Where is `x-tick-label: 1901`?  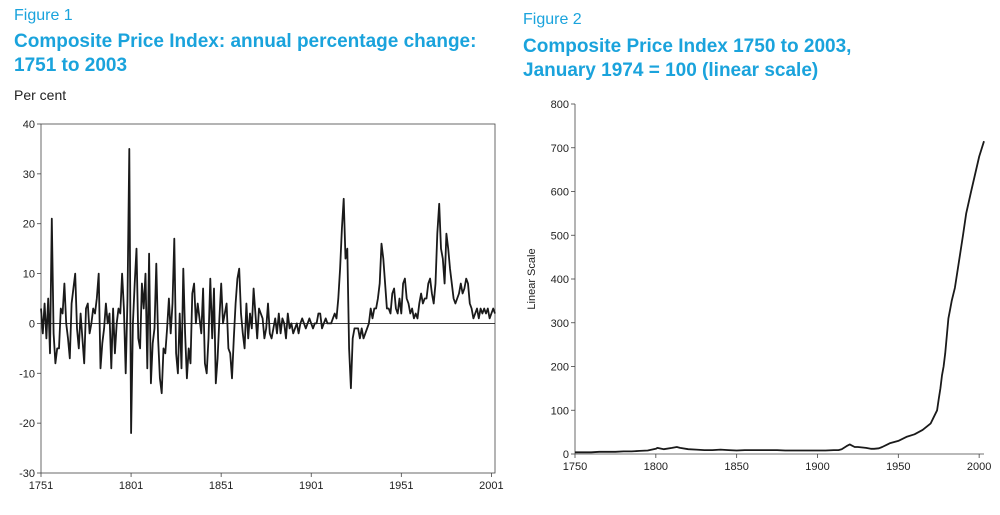 x-tick-label: 1901 is located at coordinates (311, 486).